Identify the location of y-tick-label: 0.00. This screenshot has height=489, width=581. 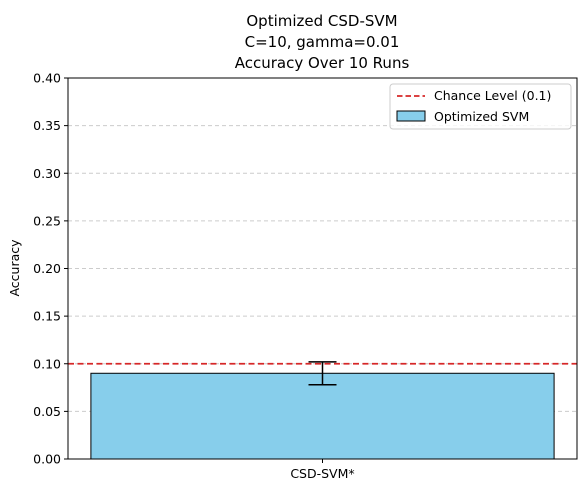
(47, 459).